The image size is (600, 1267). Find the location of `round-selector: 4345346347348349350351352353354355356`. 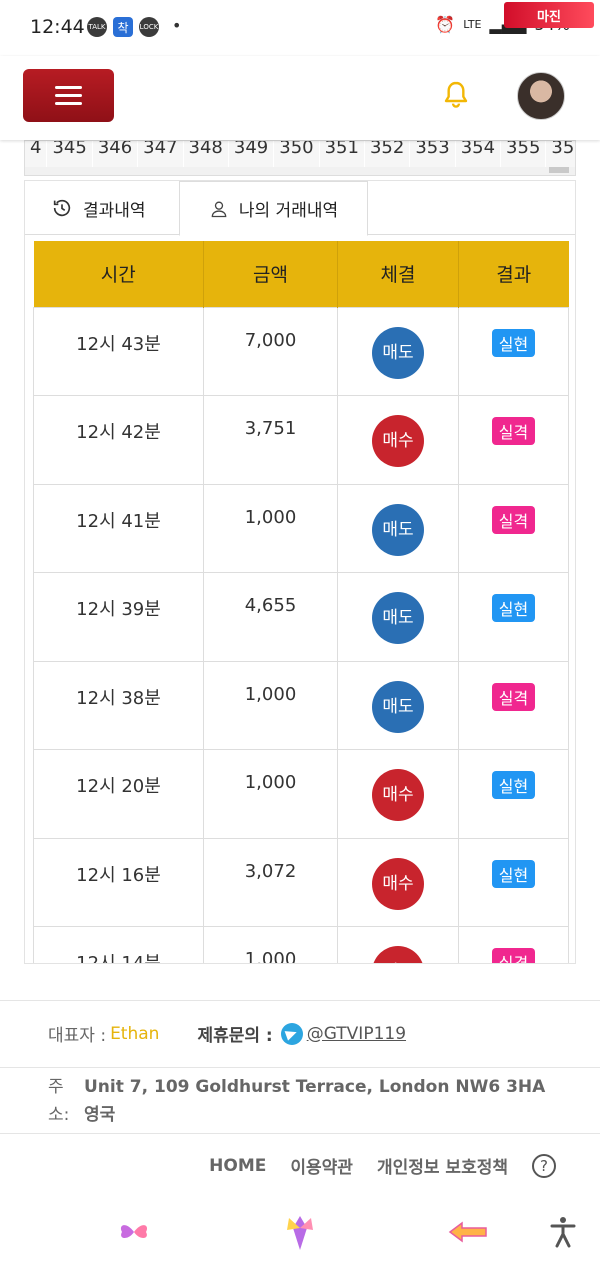

round-selector: 4345346347348349350351352353354355356 is located at coordinates (300, 158).